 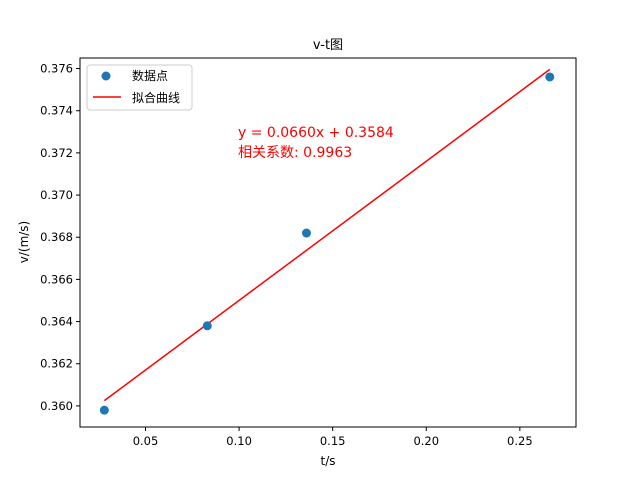 I want to click on fit-equation-annotation: y = 0.0660x + 0.3584, so click(x=316, y=133).